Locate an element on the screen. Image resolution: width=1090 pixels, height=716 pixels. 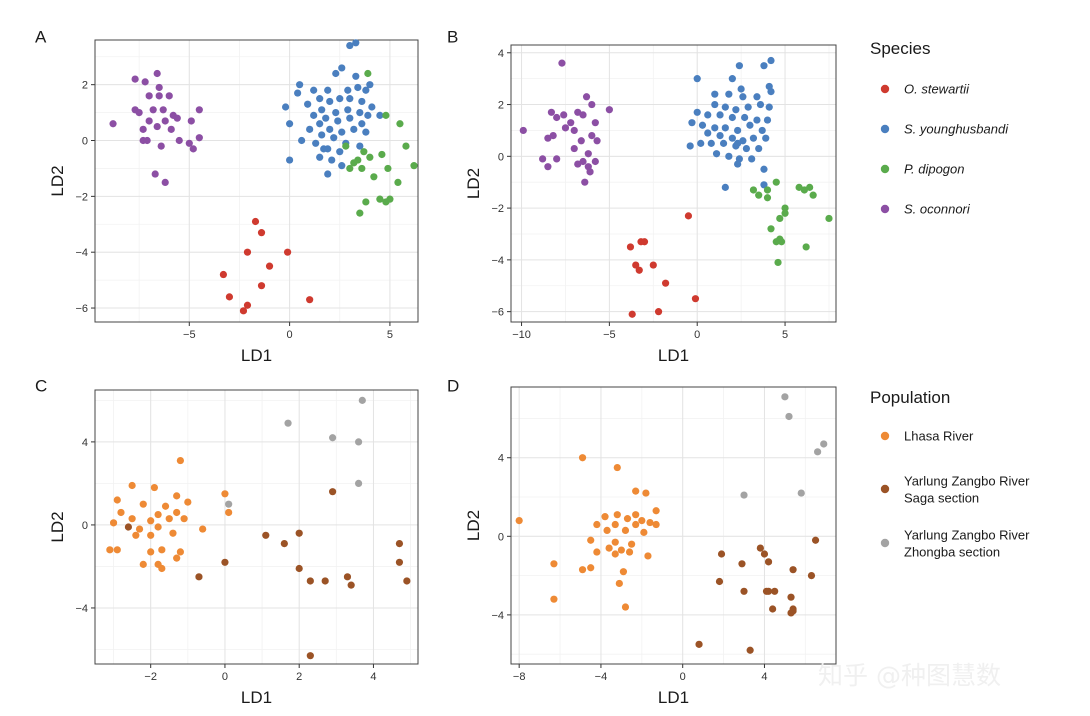
series-p-dipogon is located at coordinates (791, 222).